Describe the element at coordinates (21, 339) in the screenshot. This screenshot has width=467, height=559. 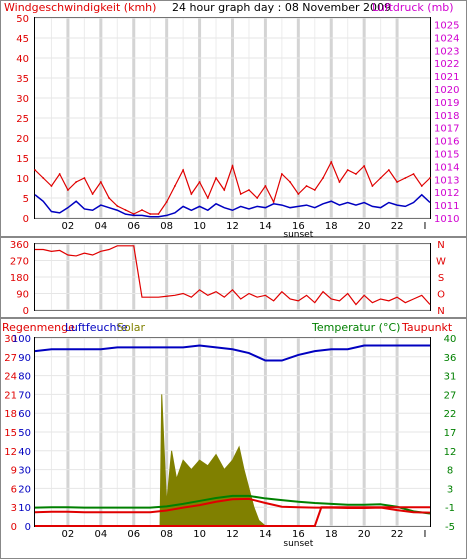
I see `humidity-tick-label: 100` at that location.